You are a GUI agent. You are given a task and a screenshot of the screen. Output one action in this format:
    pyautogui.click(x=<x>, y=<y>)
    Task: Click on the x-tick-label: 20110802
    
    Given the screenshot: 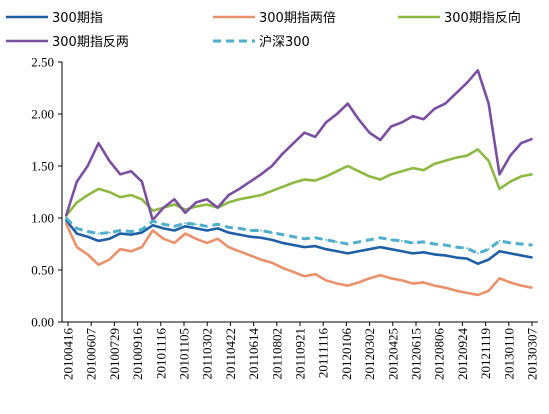 What is the action you would take?
    pyautogui.click(x=276, y=354)
    